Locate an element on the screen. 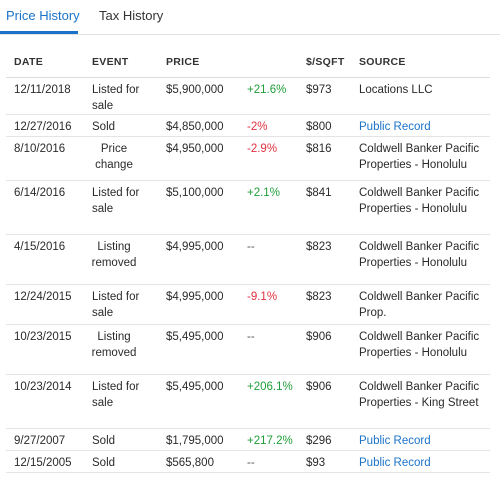  table-row: 12/15/2005 Sold $565,800 -- $93 Public Record is located at coordinates (248, 462).